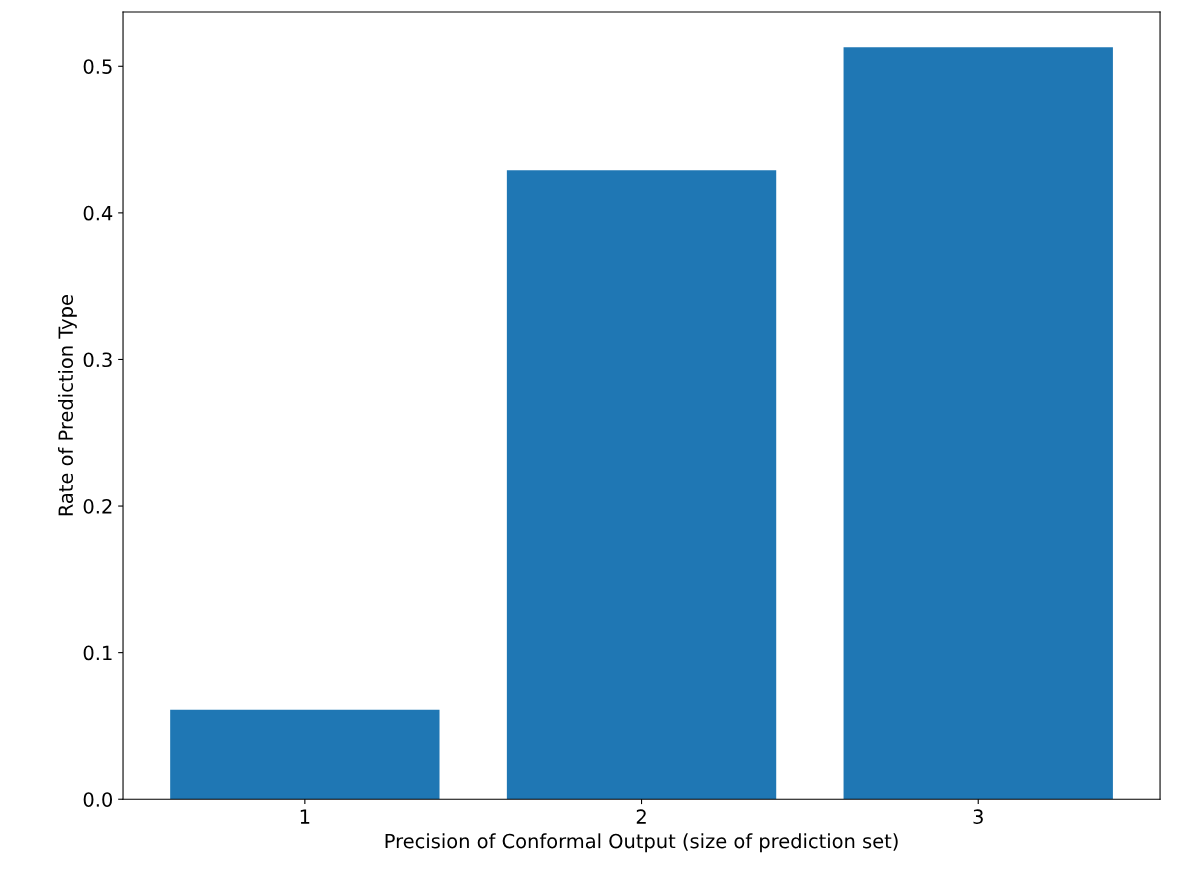 Image resolution: width=1183 pixels, height=892 pixels. What do you see at coordinates (305, 754) in the screenshot?
I see `bar` at bounding box center [305, 754].